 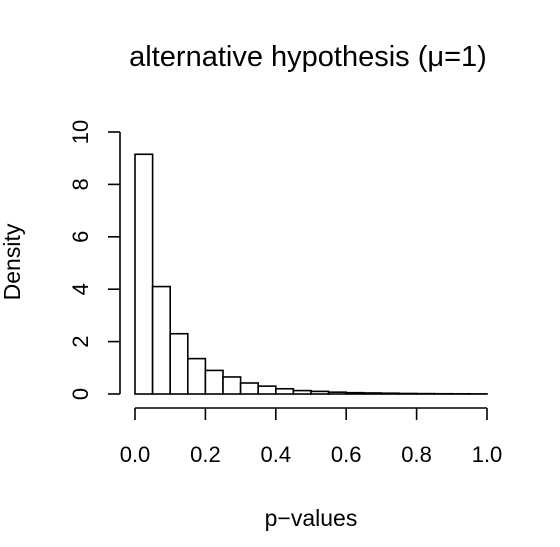 What do you see at coordinates (80, 237) in the screenshot?
I see `y-tick-label: 6` at bounding box center [80, 237].